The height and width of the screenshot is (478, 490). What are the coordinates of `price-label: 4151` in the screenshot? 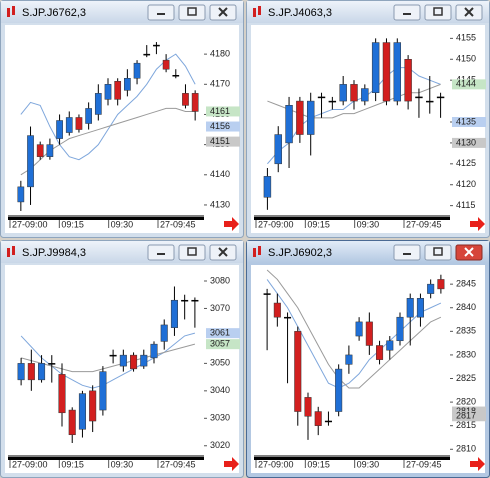 It's located at (220, 141).